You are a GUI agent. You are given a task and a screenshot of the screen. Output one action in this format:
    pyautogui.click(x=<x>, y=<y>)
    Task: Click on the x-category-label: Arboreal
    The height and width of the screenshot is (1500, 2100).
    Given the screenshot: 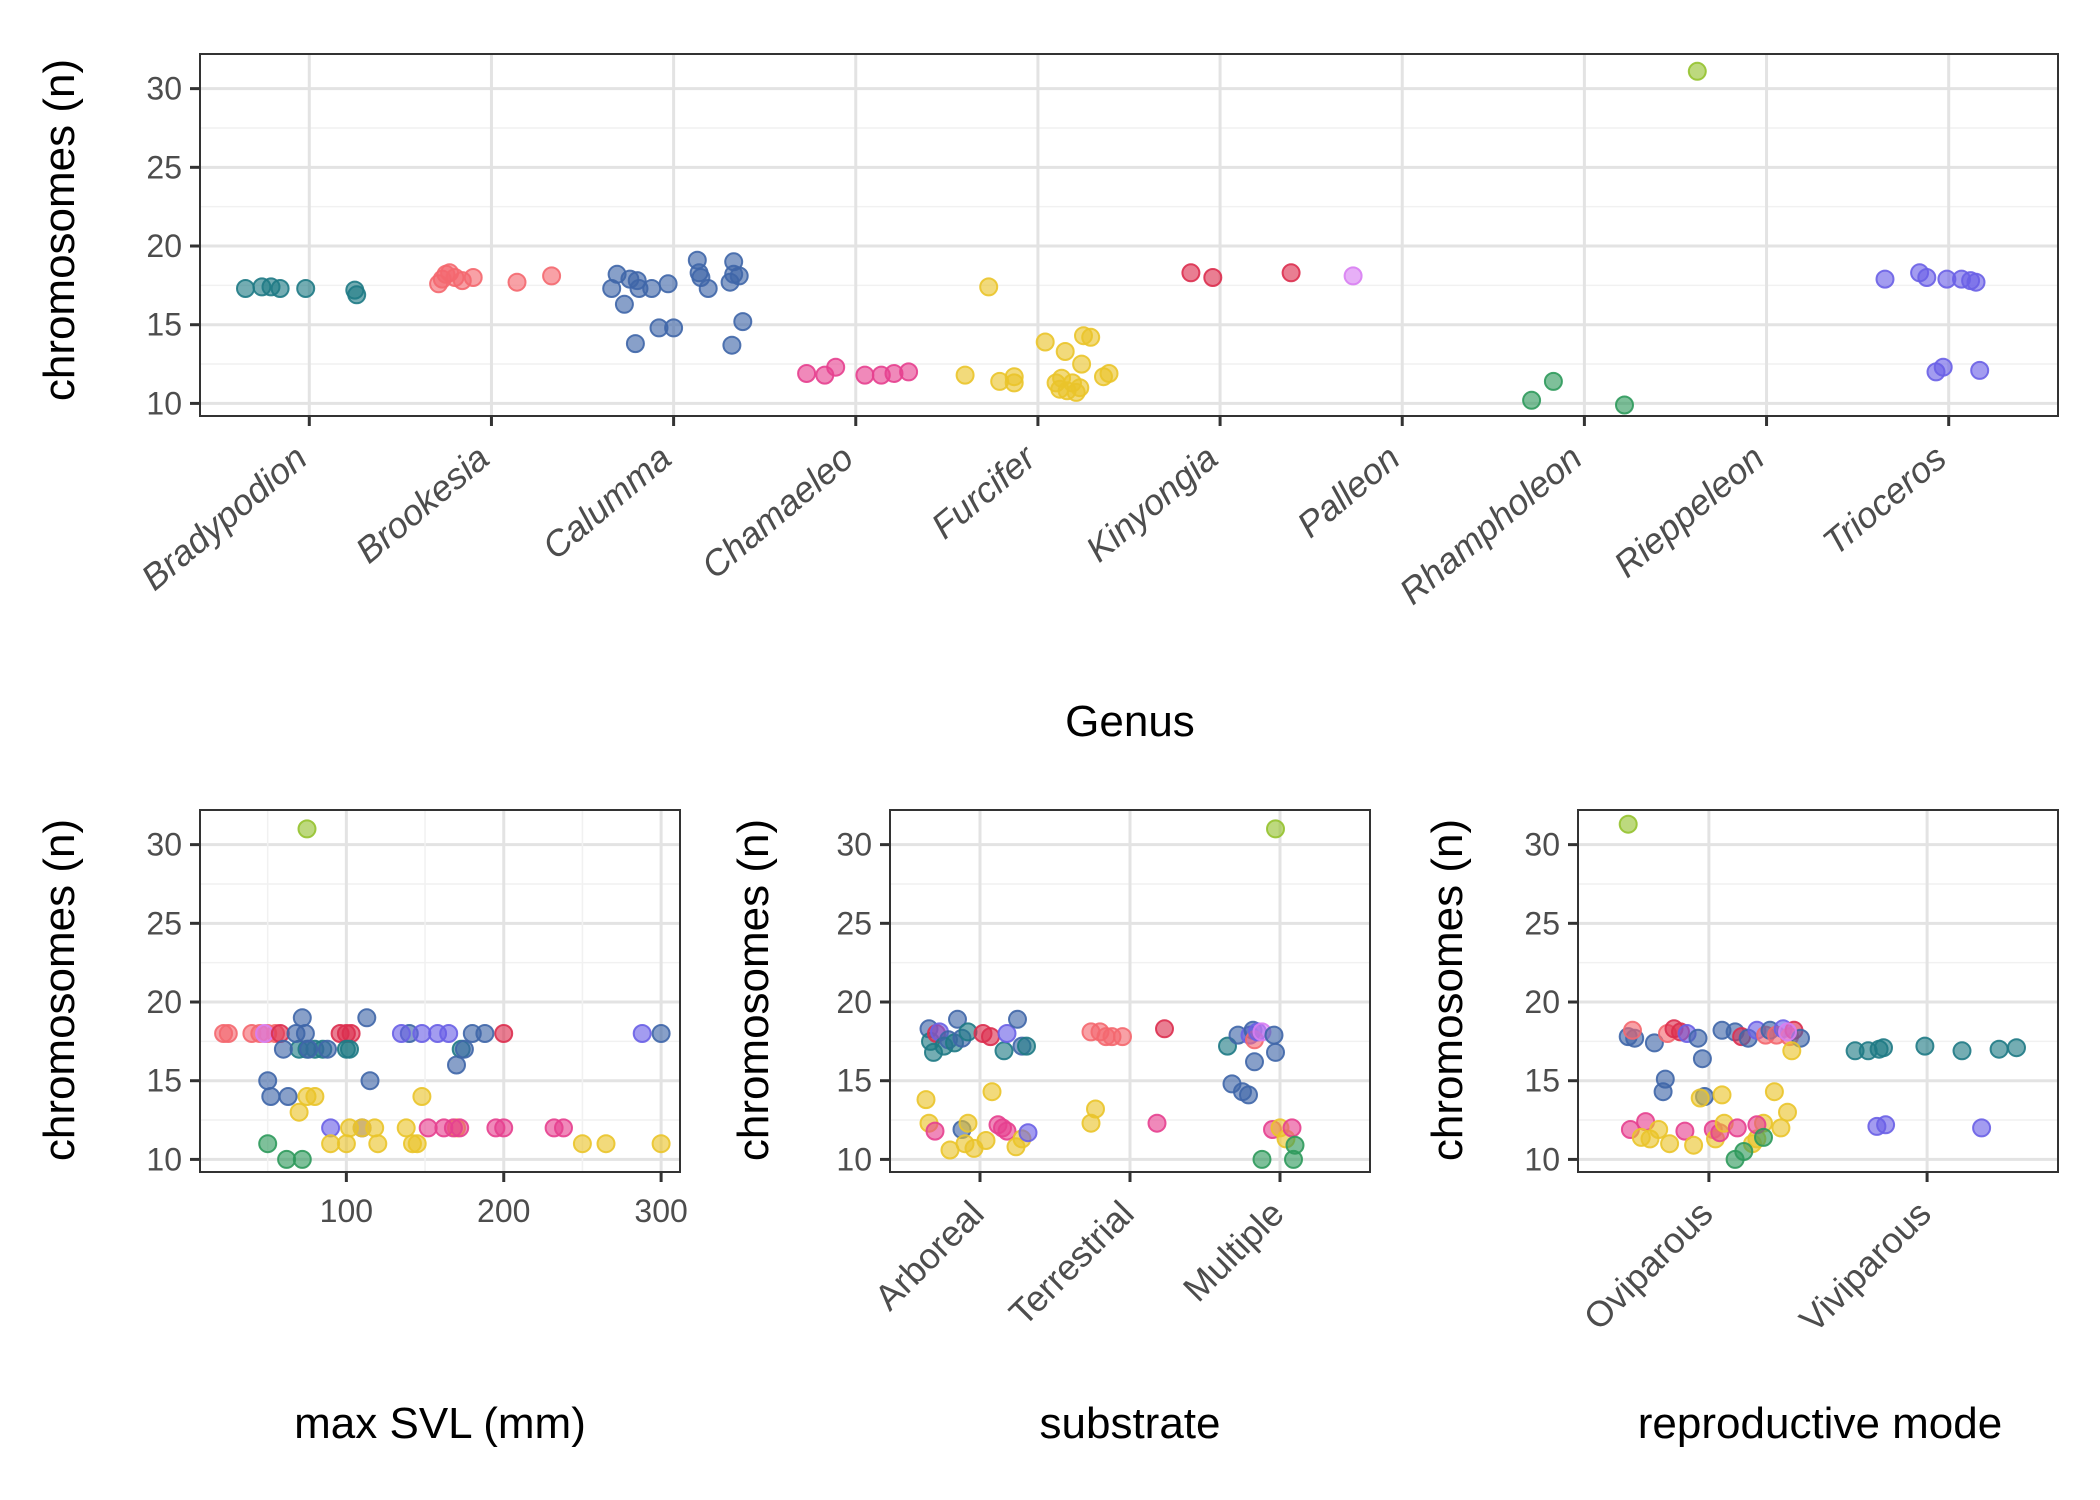 What is the action you would take?
    pyautogui.click(x=928, y=1255)
    